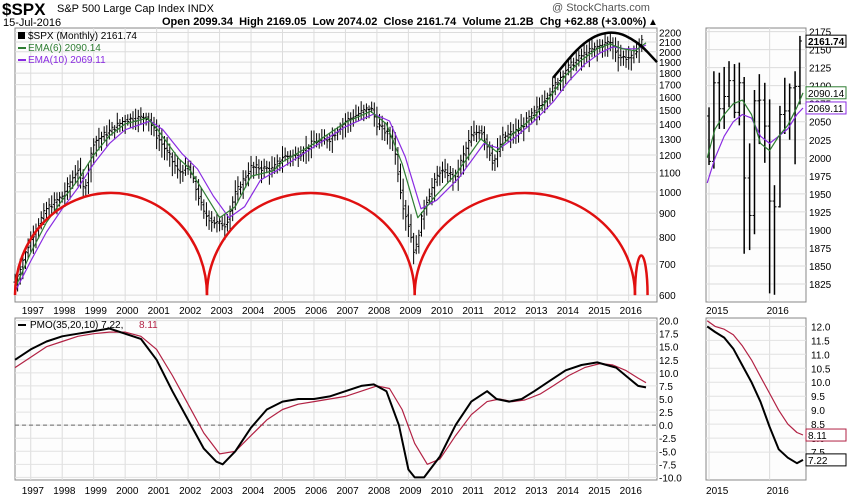 The width and height of the screenshot is (850, 499). Describe the element at coordinates (669, 361) in the screenshot. I see `pmo-y-tick-label: 12.5` at that location.